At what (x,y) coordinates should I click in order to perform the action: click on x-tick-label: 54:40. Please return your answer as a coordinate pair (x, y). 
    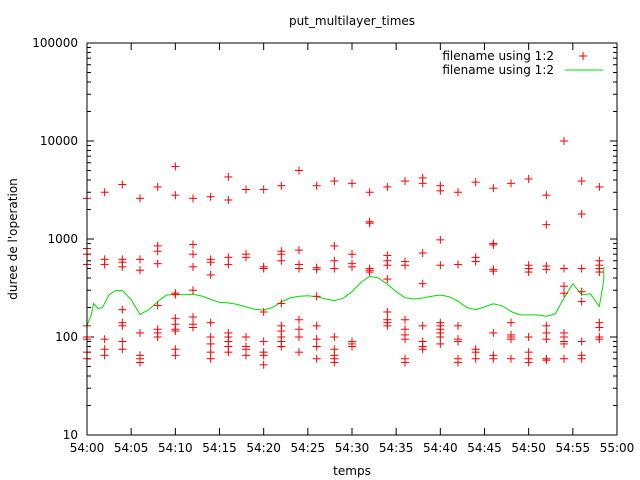
    Looking at the image, I should click on (440, 448).